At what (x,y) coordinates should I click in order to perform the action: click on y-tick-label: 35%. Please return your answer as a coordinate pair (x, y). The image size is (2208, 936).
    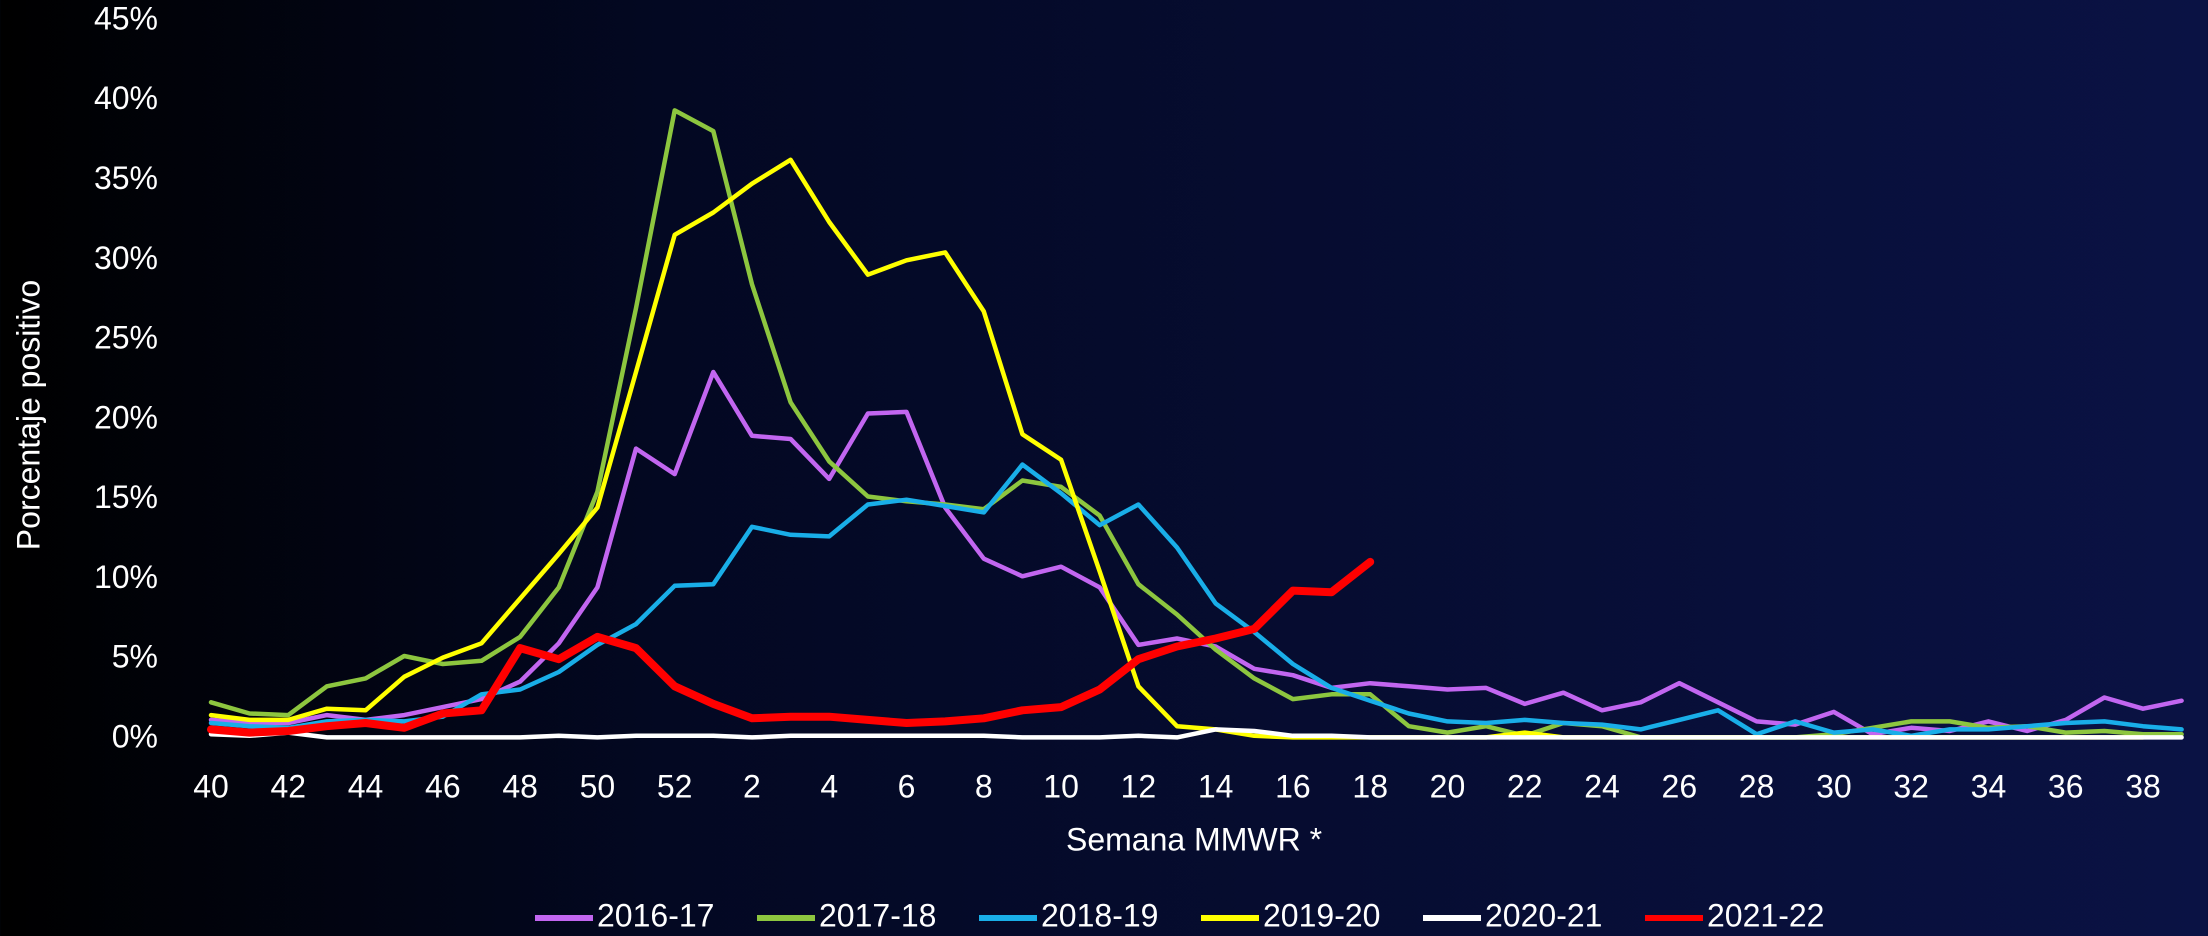
    Looking at the image, I should click on (126, 178).